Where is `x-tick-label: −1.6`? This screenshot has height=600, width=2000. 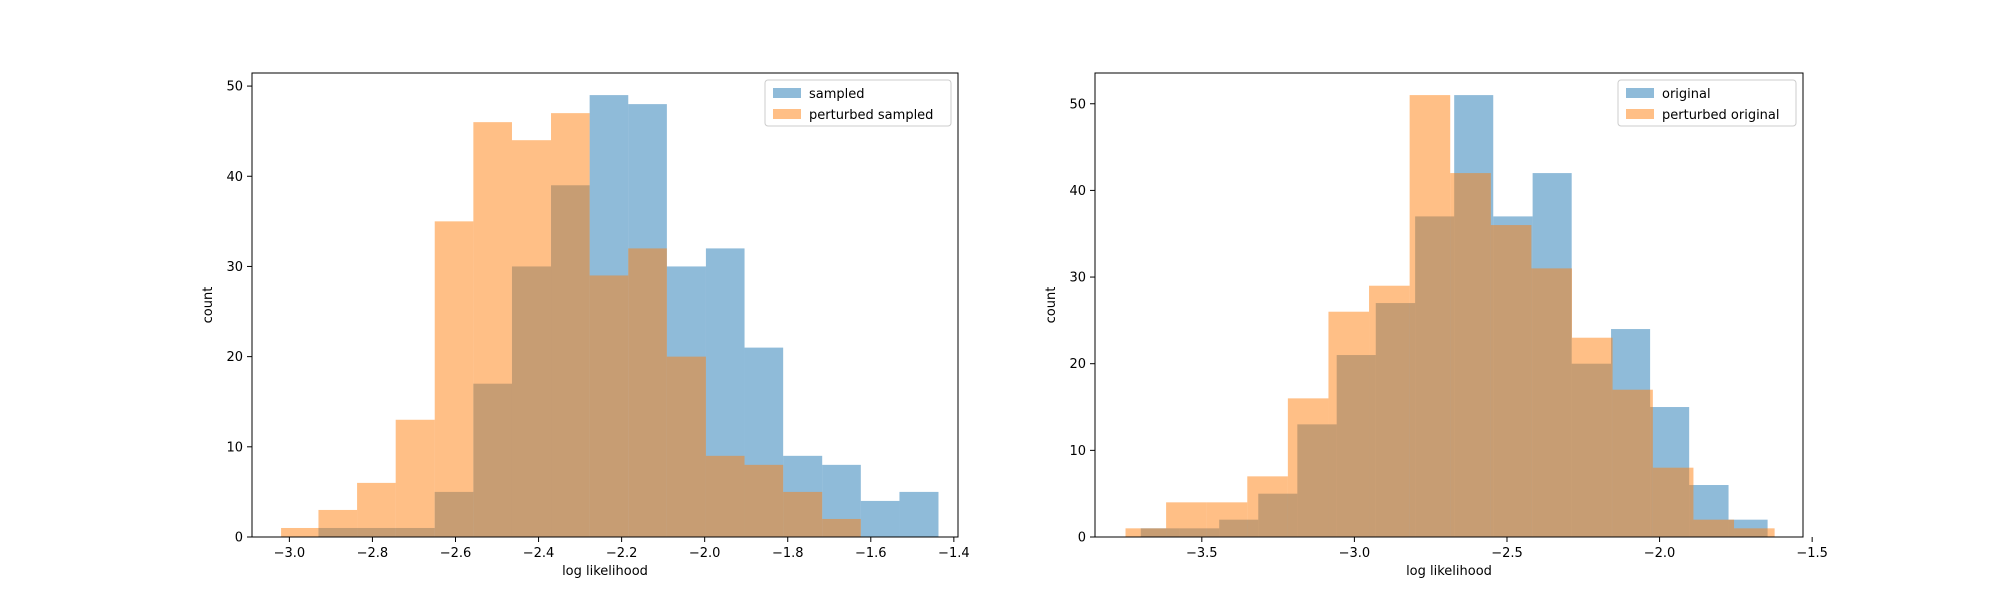
x-tick-label: −1.6 is located at coordinates (871, 553).